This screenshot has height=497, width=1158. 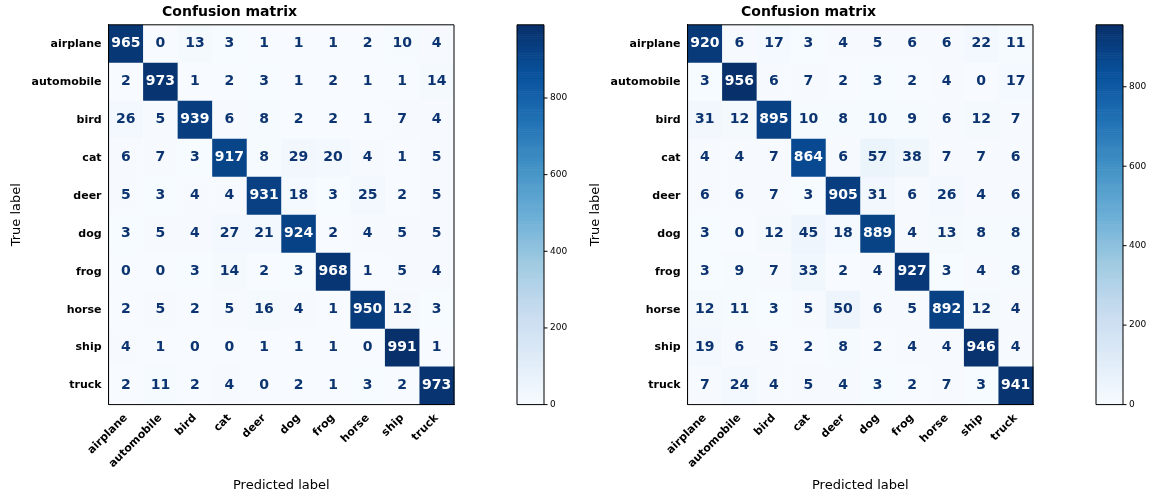 What do you see at coordinates (333, 156) in the screenshot?
I see `data-label: 20` at bounding box center [333, 156].